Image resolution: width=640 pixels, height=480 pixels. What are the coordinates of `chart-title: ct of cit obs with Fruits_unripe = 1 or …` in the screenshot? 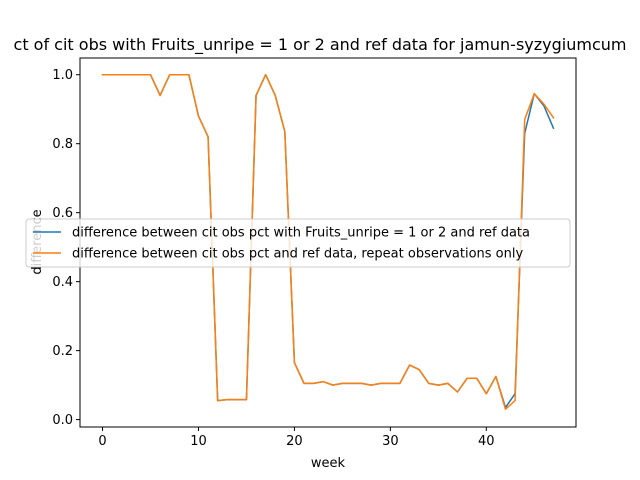 It's located at (320, 45).